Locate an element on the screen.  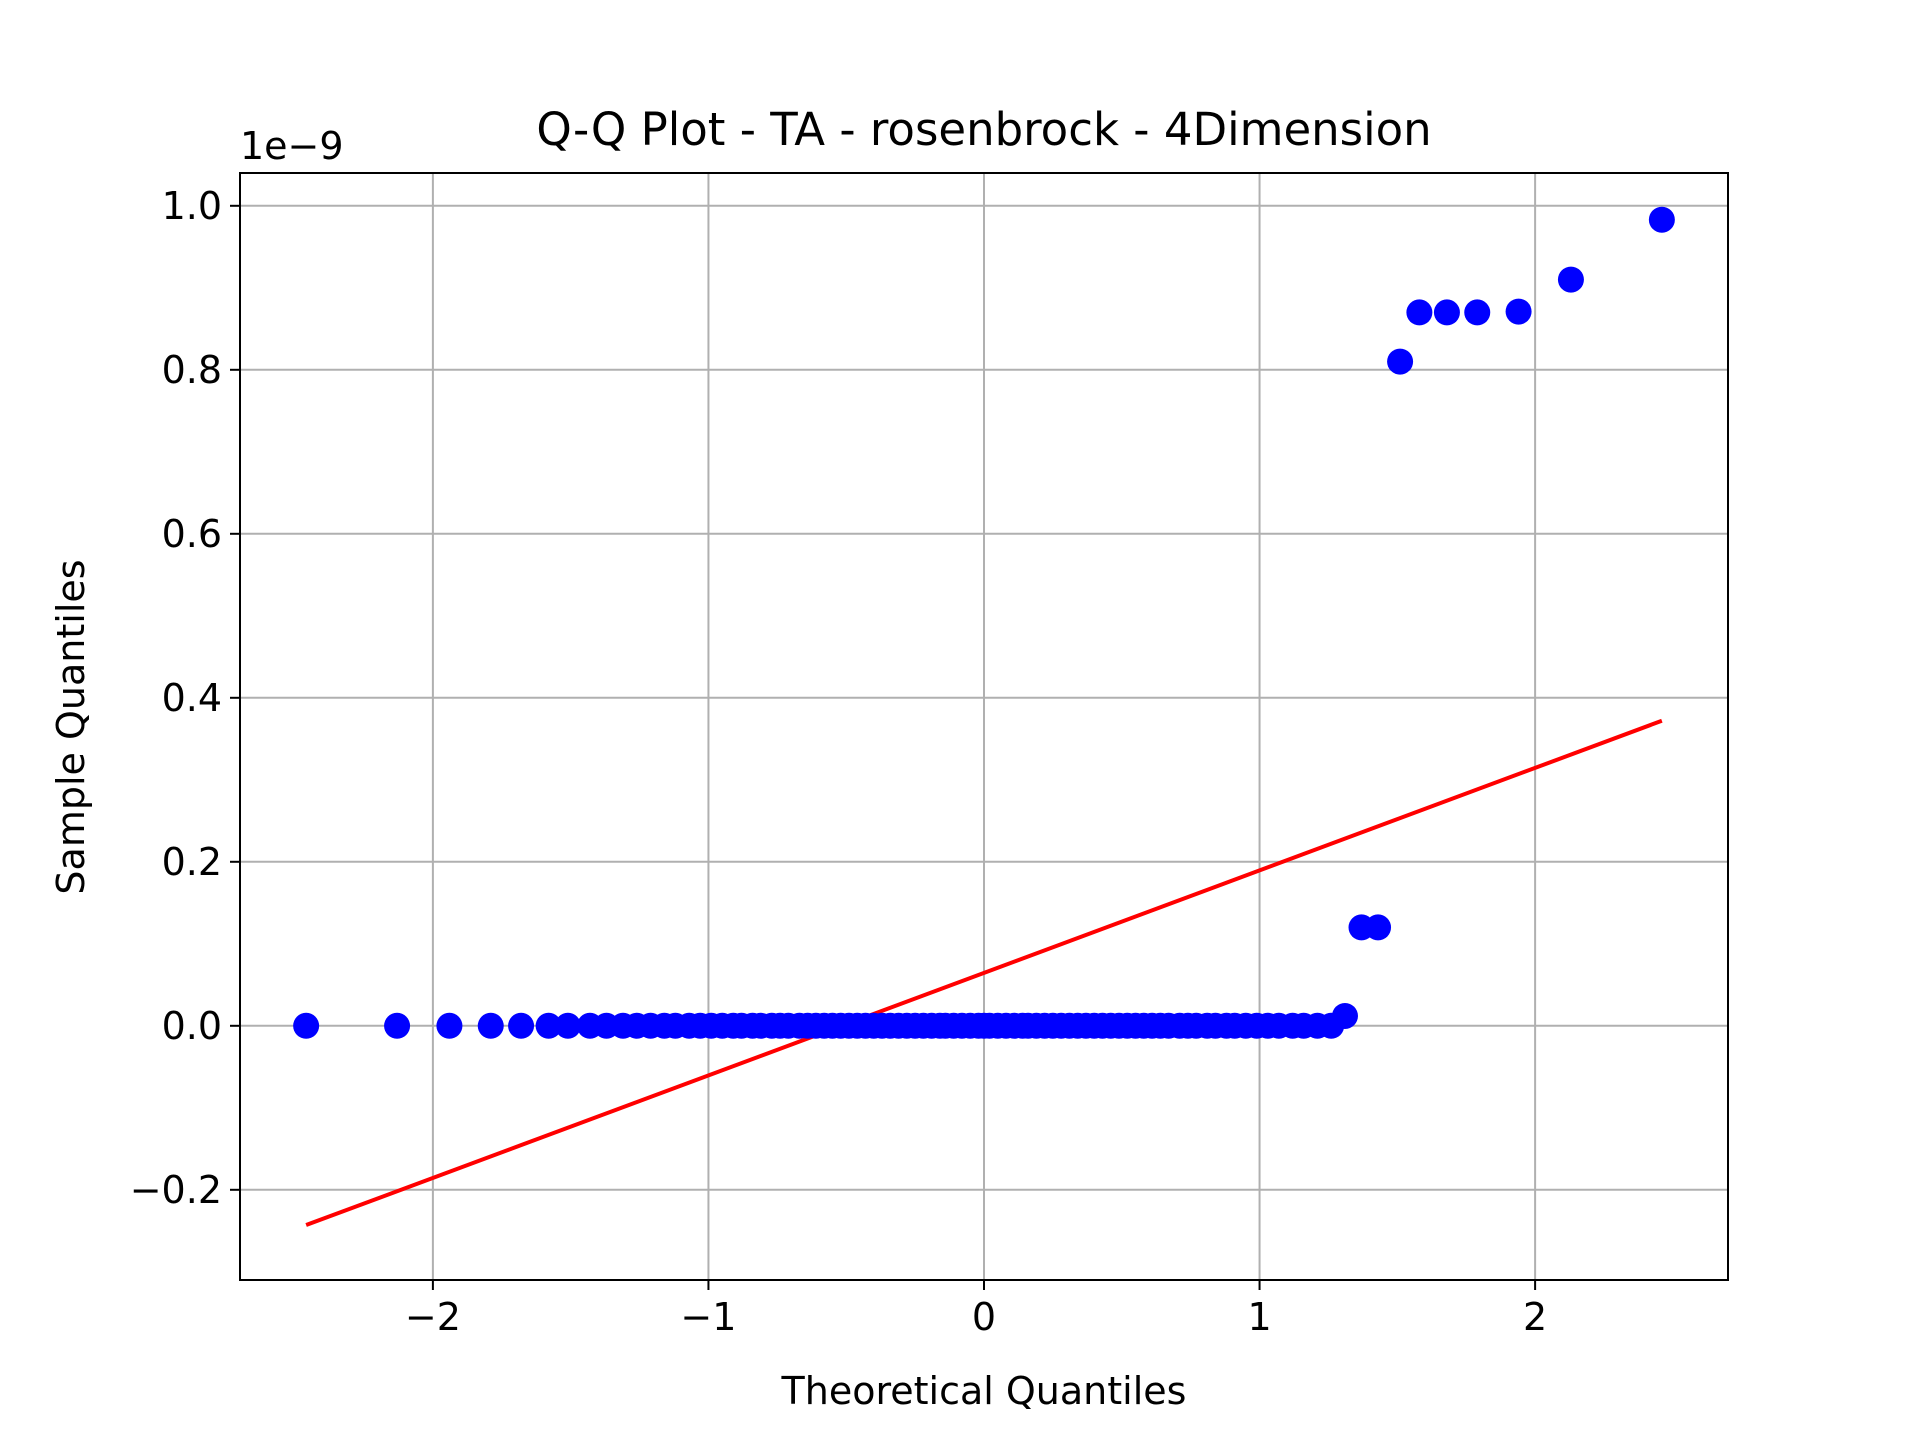
y-tick-label: 0.2 is located at coordinates (192, 862).